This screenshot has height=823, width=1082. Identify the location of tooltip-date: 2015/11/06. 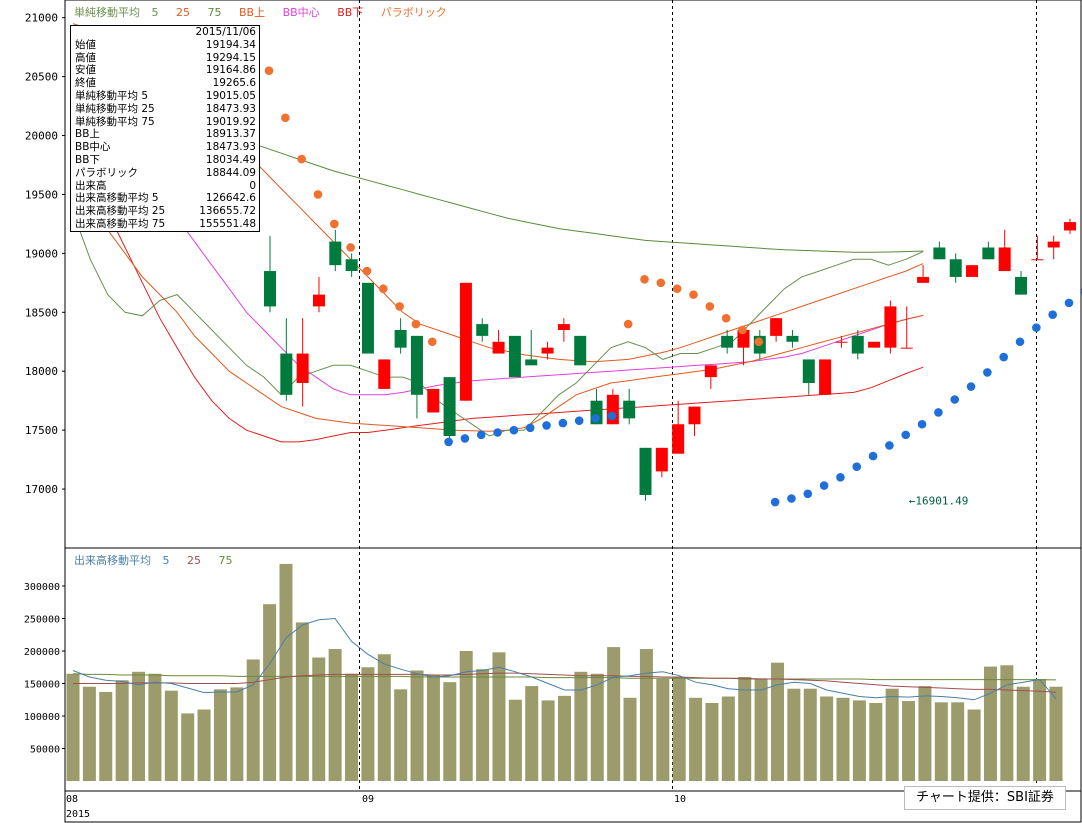
(225, 32).